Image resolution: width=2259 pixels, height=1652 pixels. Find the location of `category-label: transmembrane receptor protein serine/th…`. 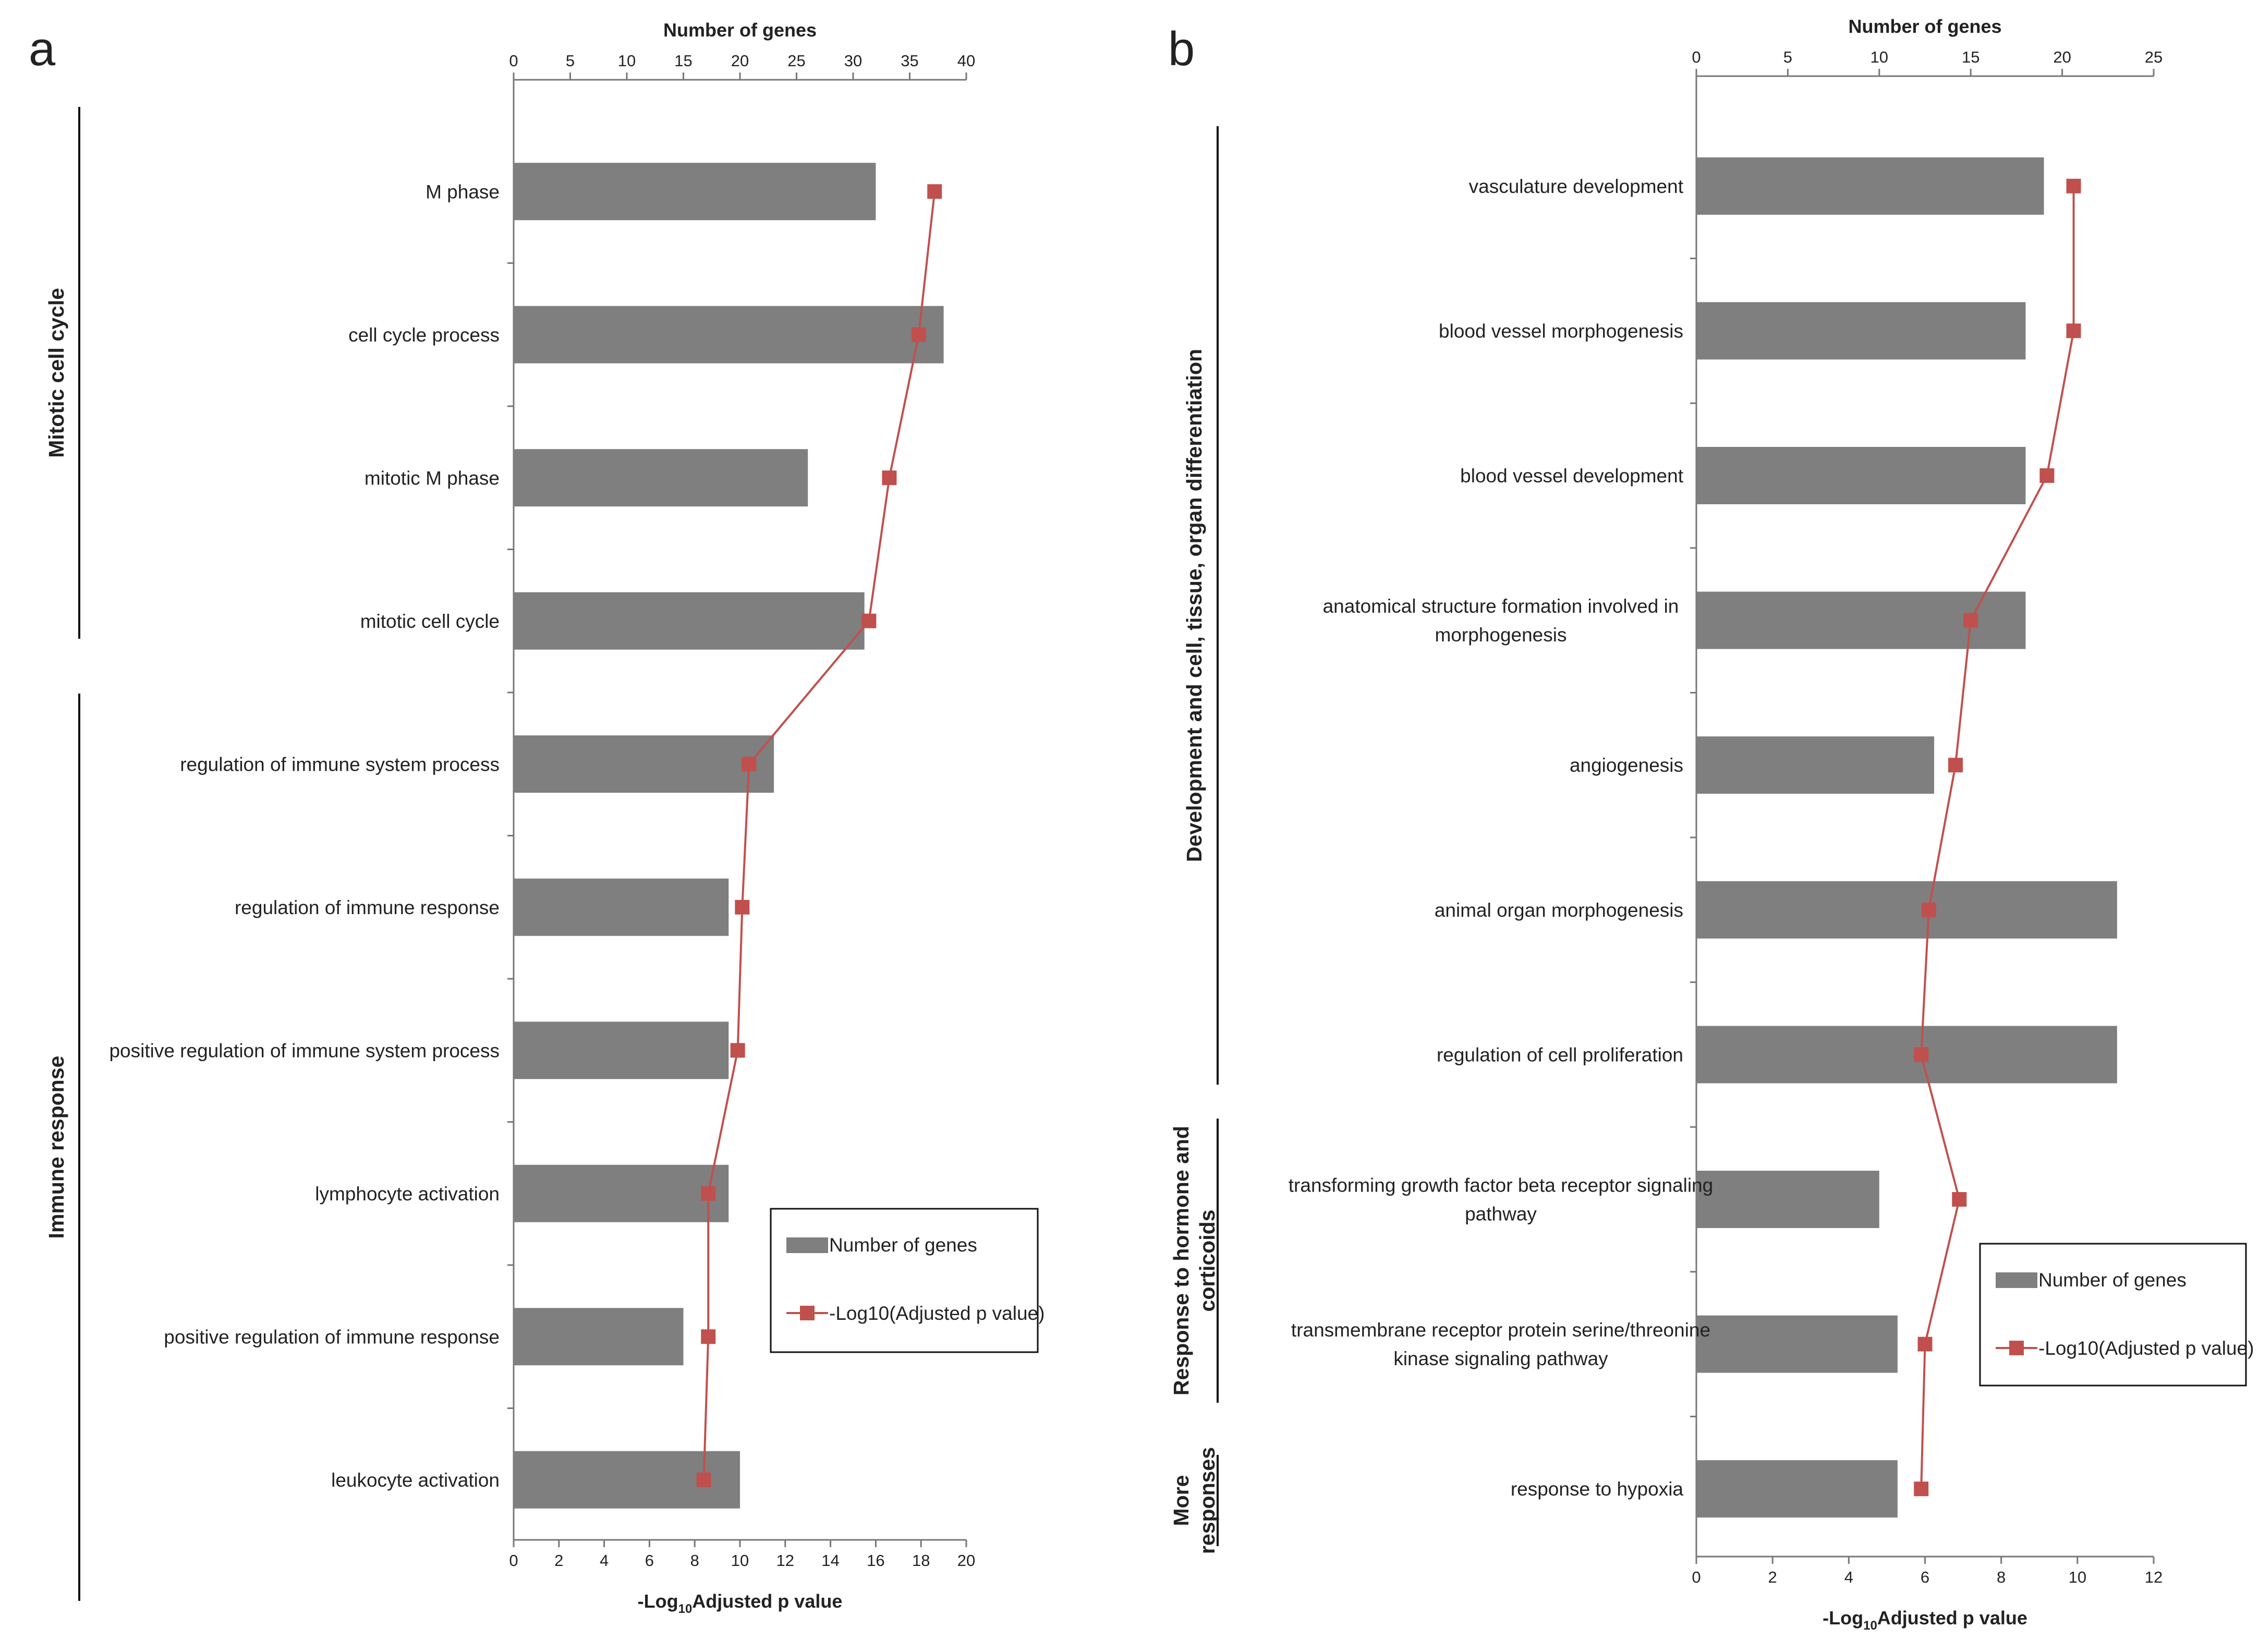

category-label: transmembrane receptor protein serine/th… is located at coordinates (1500, 1330).